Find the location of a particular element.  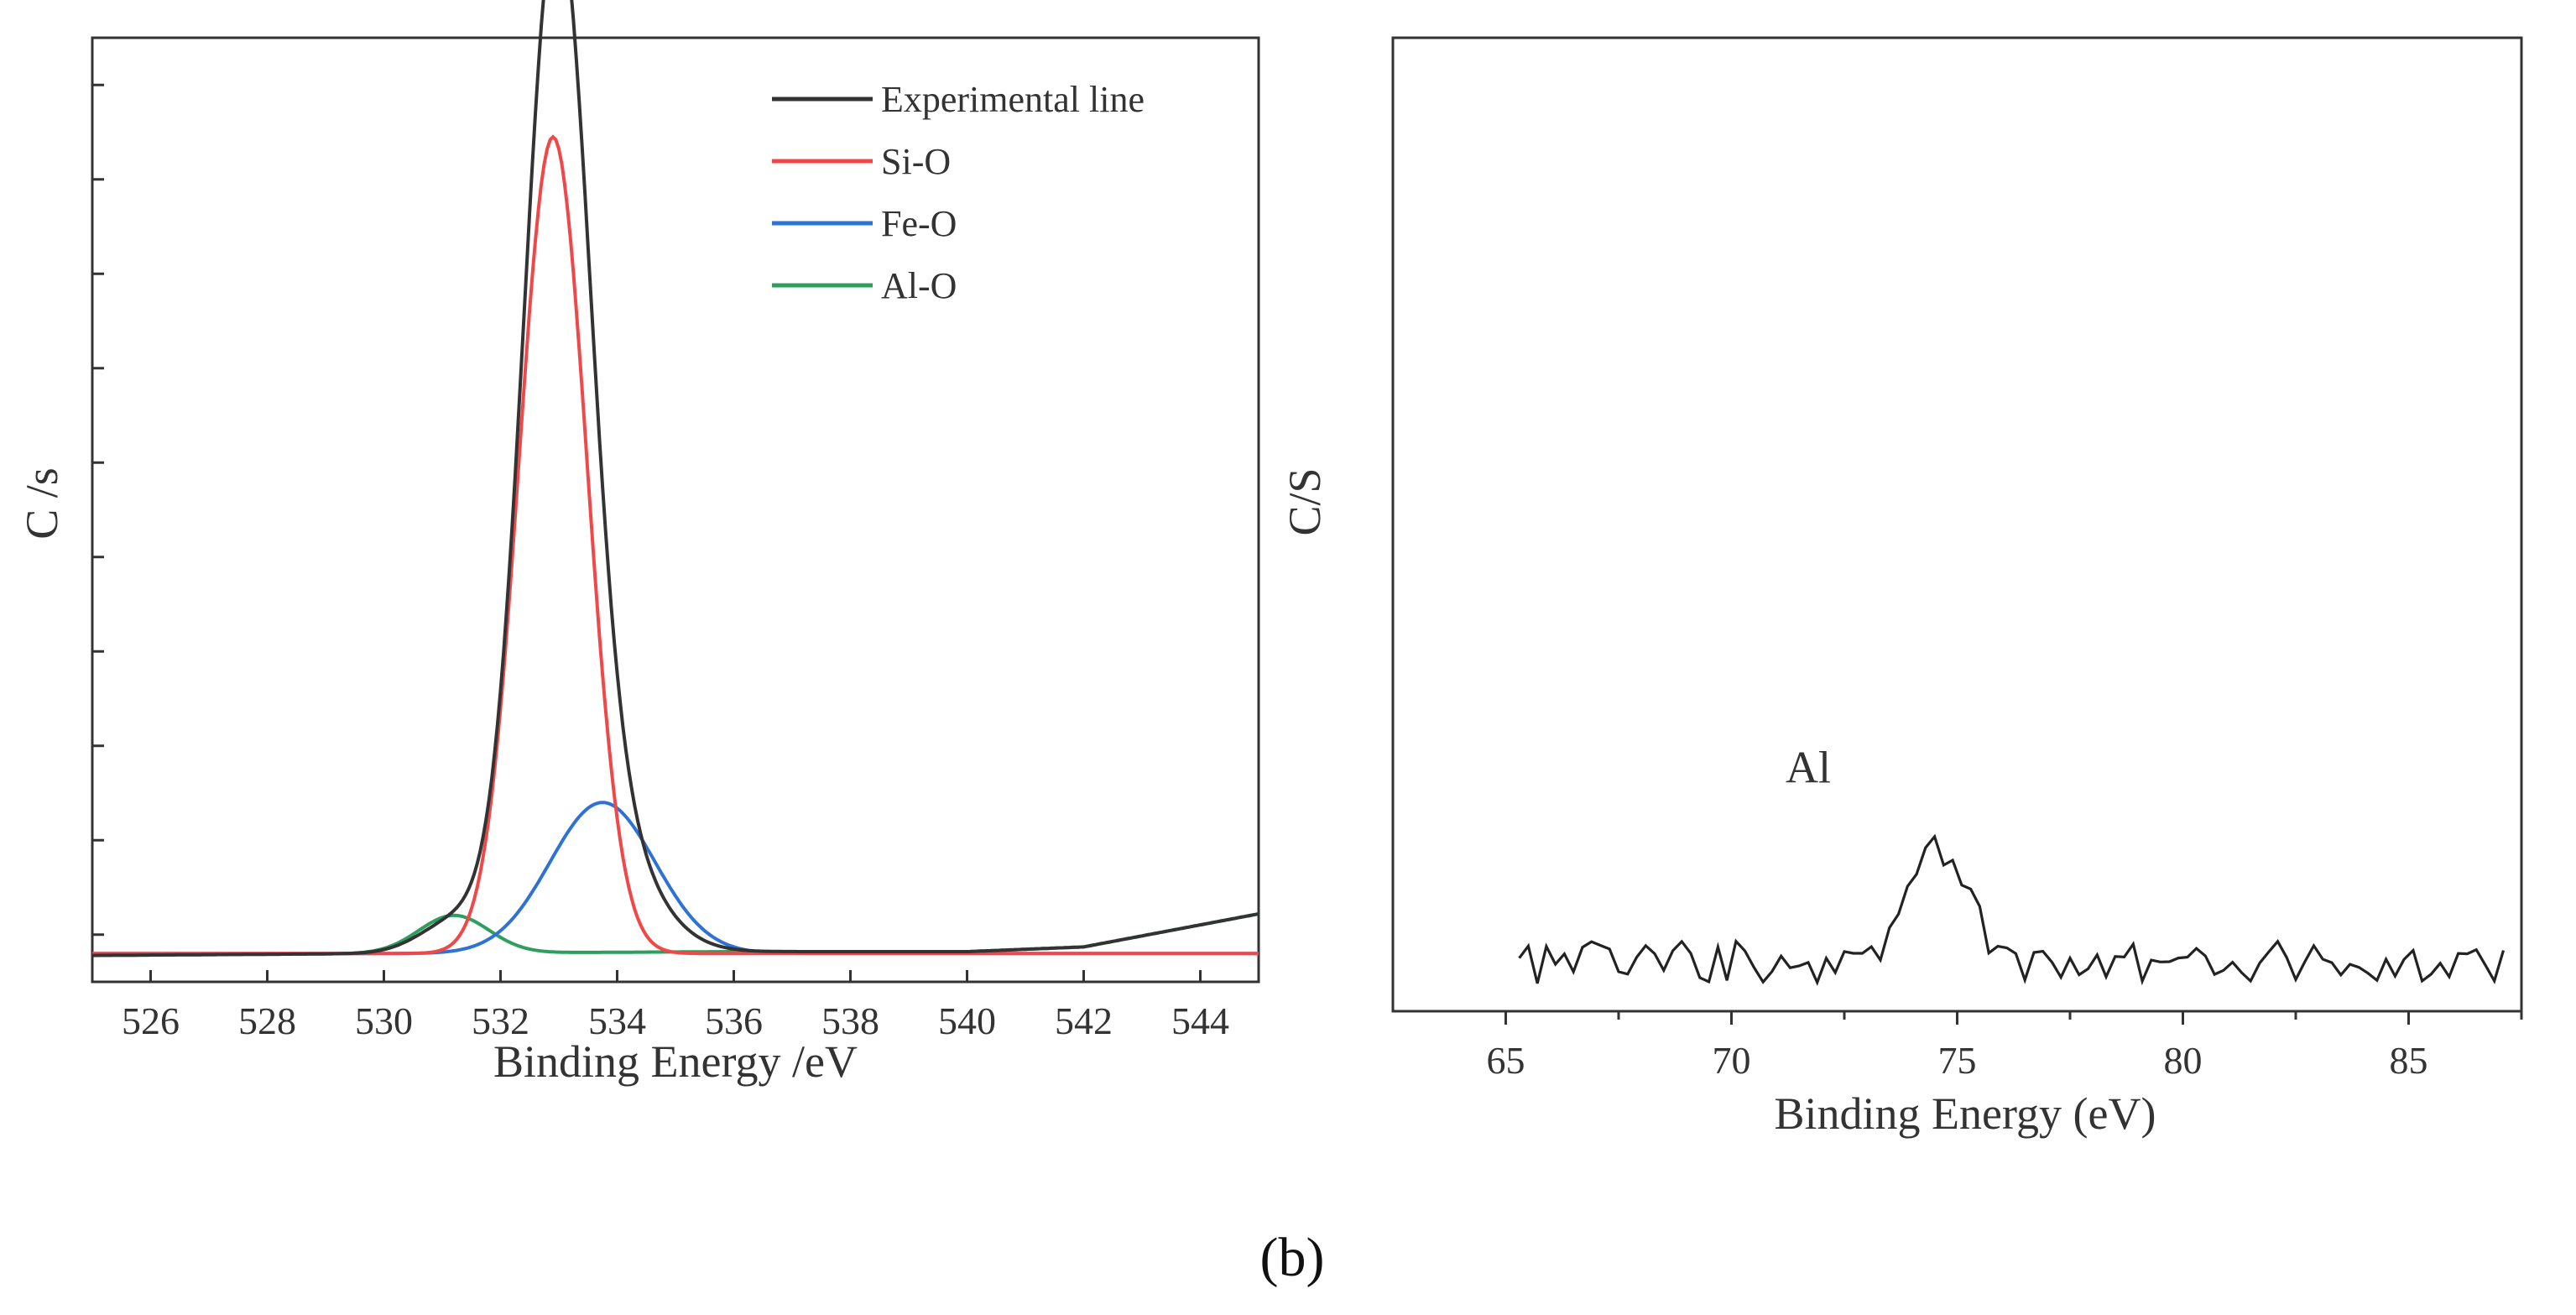

annotations-al2p: Al is located at coordinates (1808, 767).